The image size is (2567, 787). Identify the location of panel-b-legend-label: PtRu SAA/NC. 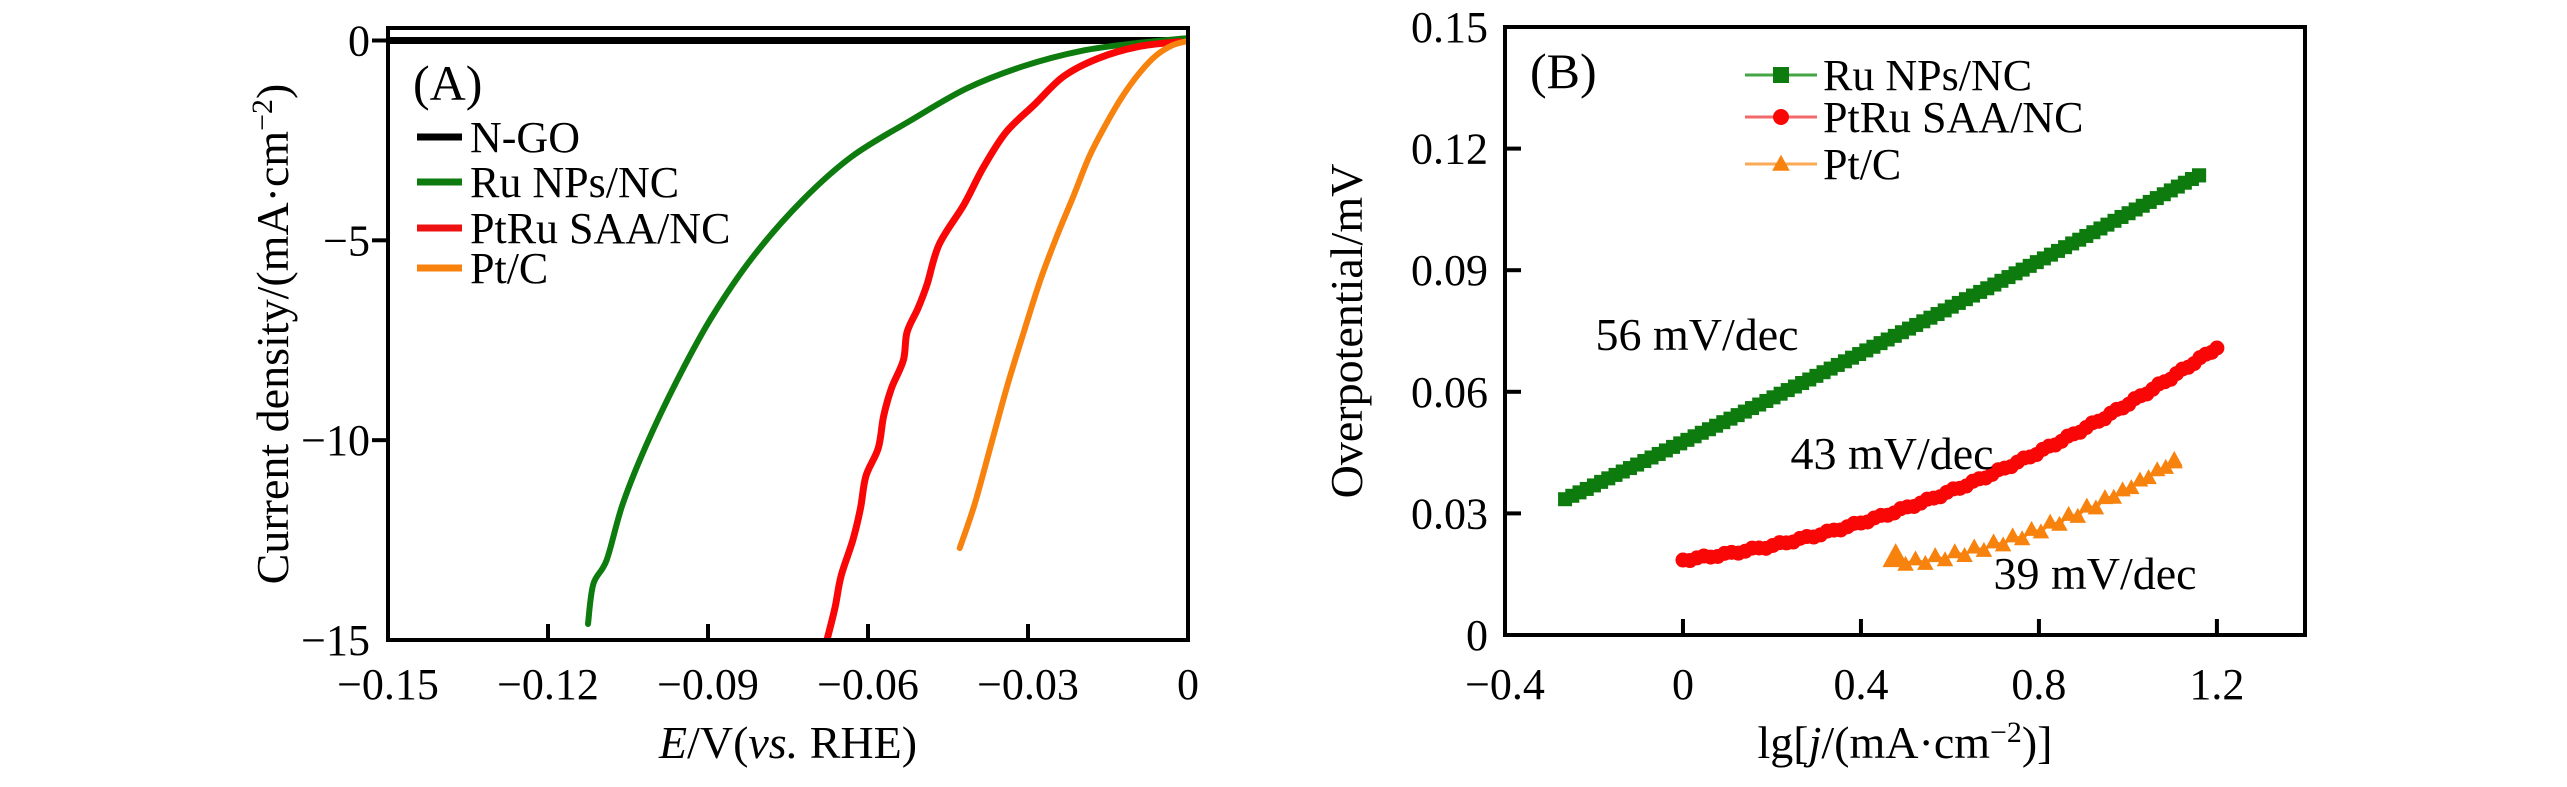
(1953, 117).